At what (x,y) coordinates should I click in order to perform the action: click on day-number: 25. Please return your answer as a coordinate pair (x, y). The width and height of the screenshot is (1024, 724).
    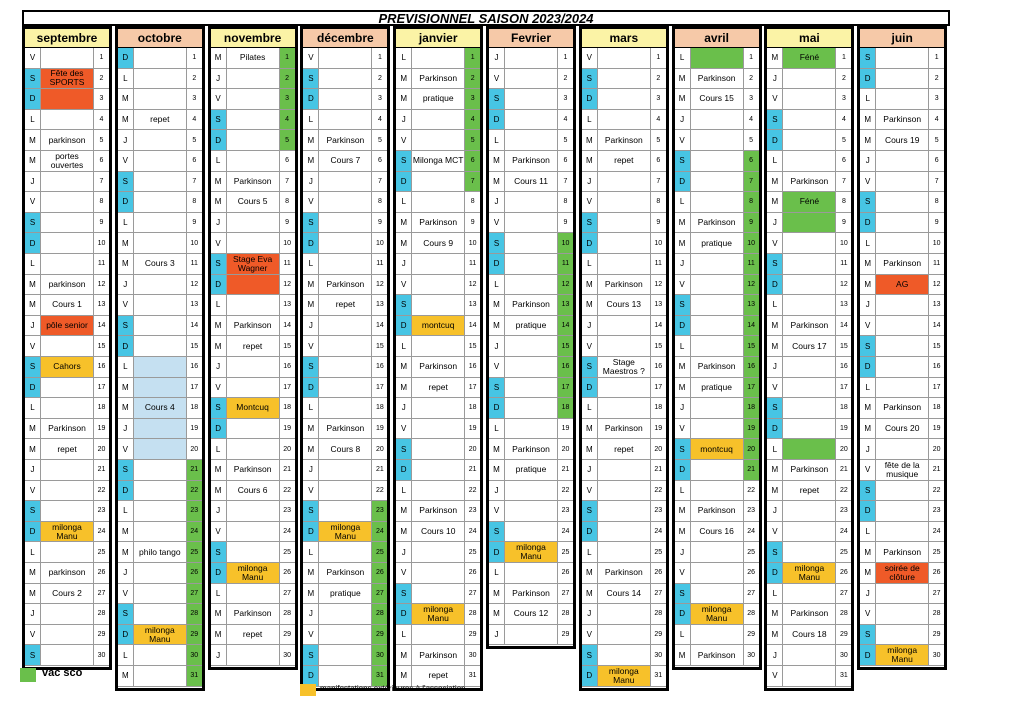
    Looking at the image, I should click on (936, 552).